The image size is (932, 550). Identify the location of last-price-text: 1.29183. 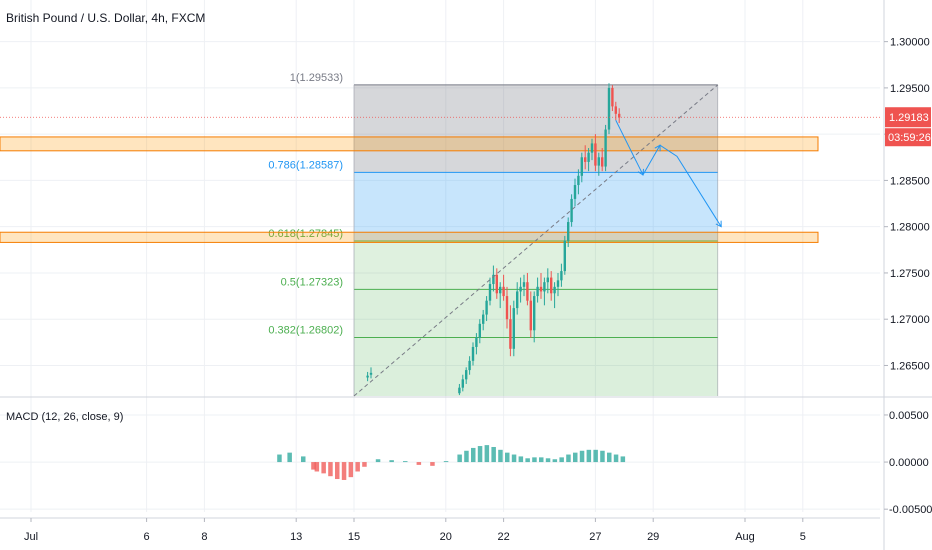
(909, 118).